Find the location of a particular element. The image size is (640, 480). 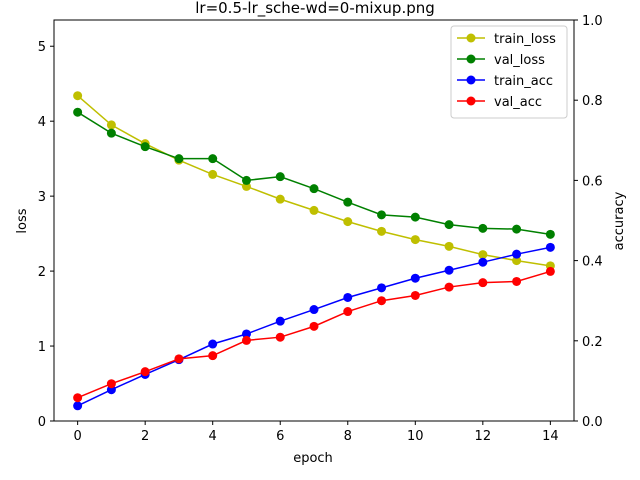

x-tick-label: 0 is located at coordinates (77, 436).